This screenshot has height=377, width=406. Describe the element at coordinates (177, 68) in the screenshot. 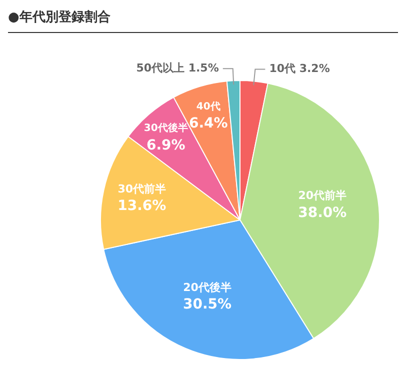

I see `slice-label: 50代以上 1.5%` at that location.